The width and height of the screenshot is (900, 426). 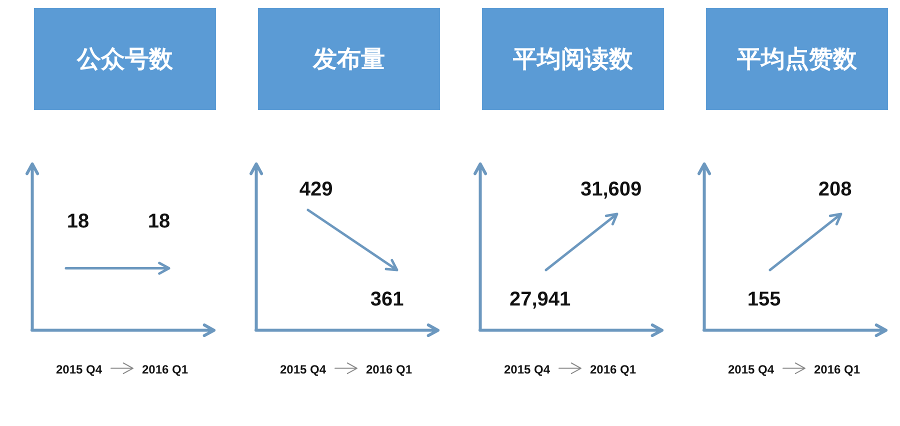 I want to click on data-label: 31,609, so click(x=611, y=189).